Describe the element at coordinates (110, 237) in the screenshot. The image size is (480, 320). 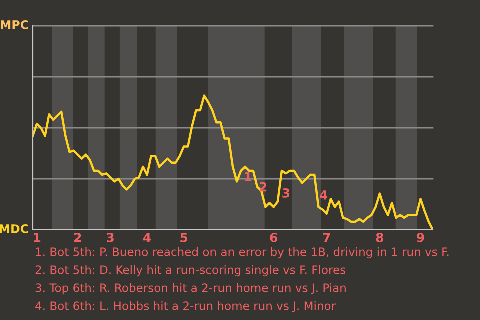
I see `x-tick-label: 3` at that location.